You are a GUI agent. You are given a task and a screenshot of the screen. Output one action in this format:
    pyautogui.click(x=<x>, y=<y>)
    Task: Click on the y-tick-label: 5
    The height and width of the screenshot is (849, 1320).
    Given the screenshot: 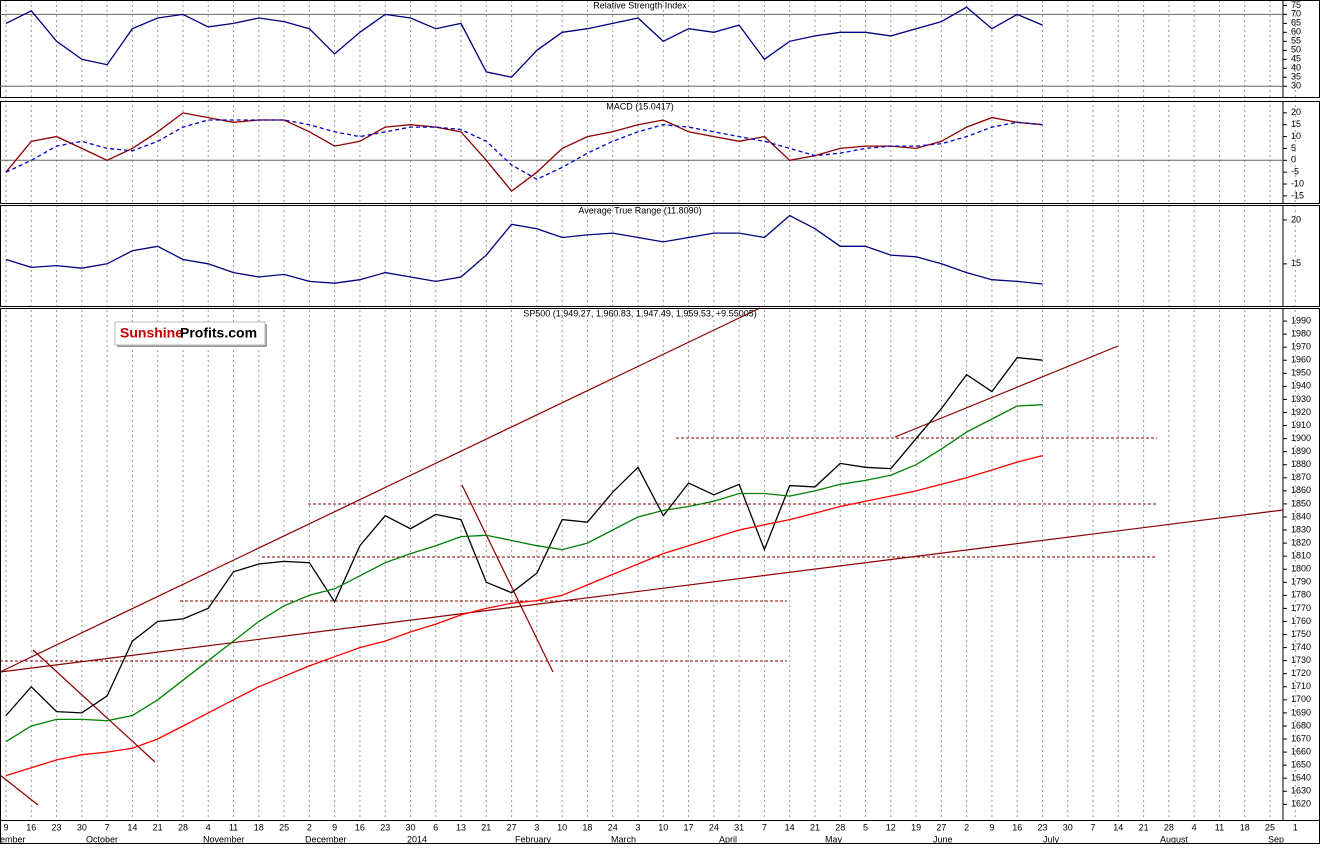 What is the action you would take?
    pyautogui.click(x=1293, y=148)
    